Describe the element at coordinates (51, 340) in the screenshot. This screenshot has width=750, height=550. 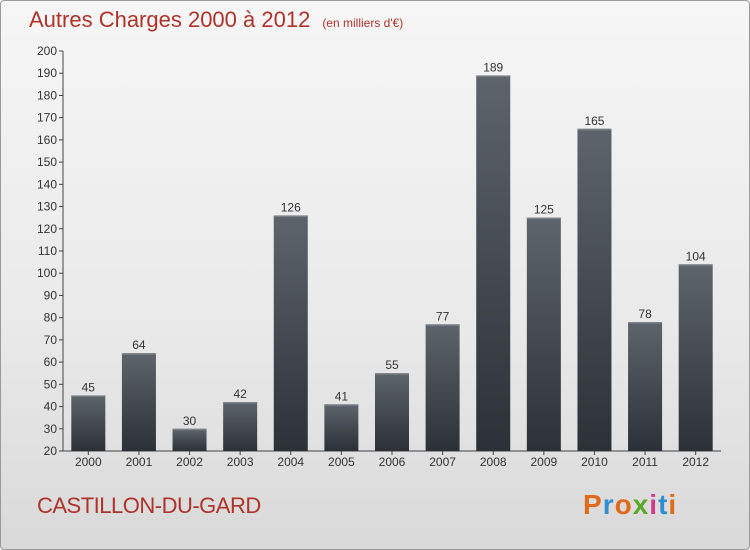
I see `y-tick-label: 70` at that location.